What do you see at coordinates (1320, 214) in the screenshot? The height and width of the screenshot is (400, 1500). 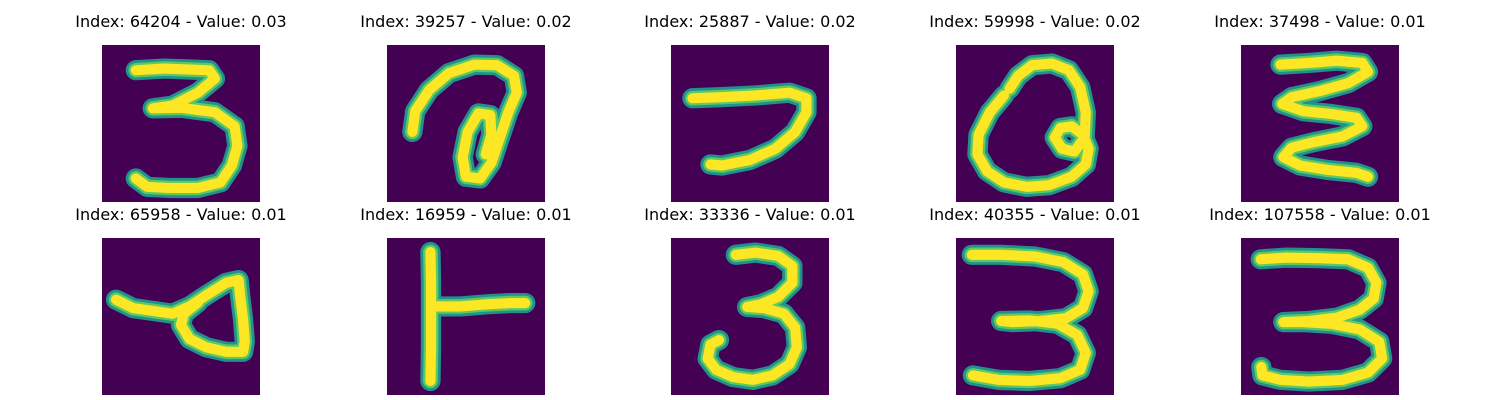 I see `cell-title: Index: 107558 - Value: 0.01` at bounding box center [1320, 214].